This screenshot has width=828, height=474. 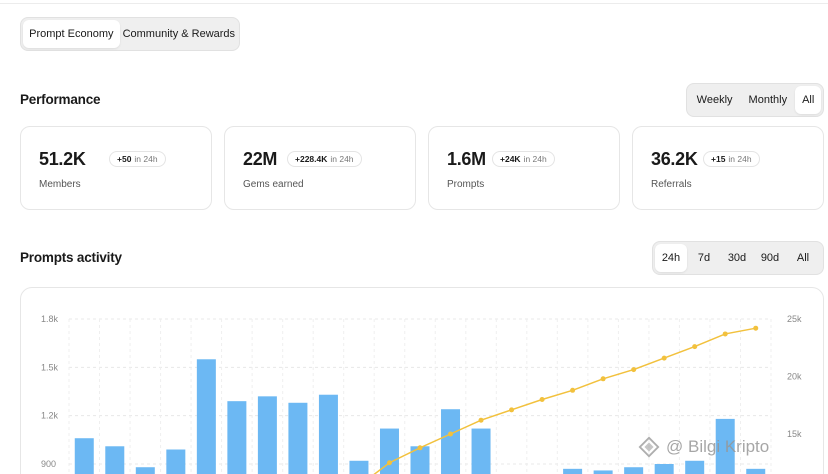 What do you see at coordinates (71, 34) in the screenshot?
I see `tab-prompt-economy: Prompt Economy` at bounding box center [71, 34].